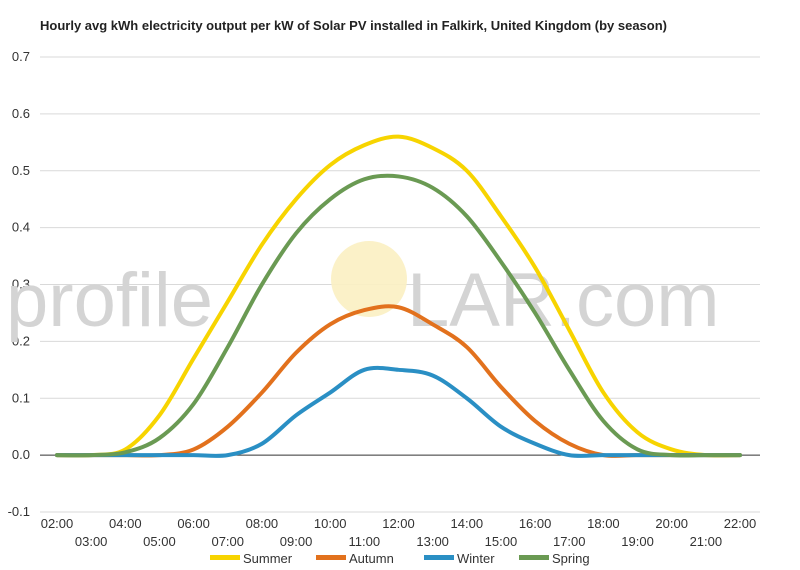 The height and width of the screenshot is (570, 800). Describe the element at coordinates (21, 56) in the screenshot. I see `y-tick-label: 0.7` at that location.